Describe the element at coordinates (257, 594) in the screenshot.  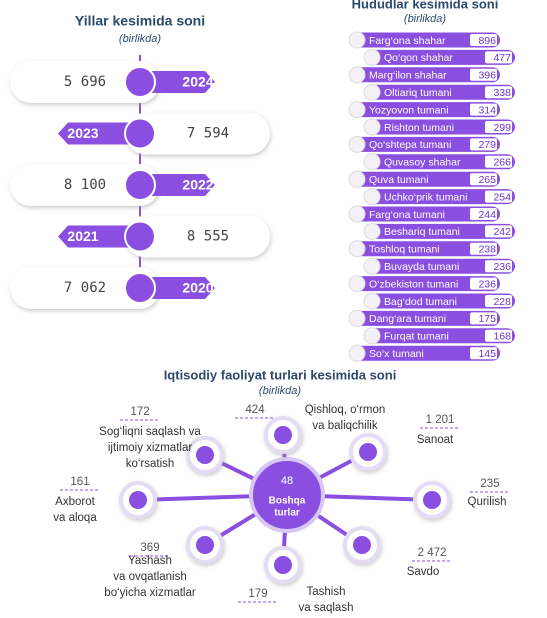
I see `activity-value: 179` at that location.